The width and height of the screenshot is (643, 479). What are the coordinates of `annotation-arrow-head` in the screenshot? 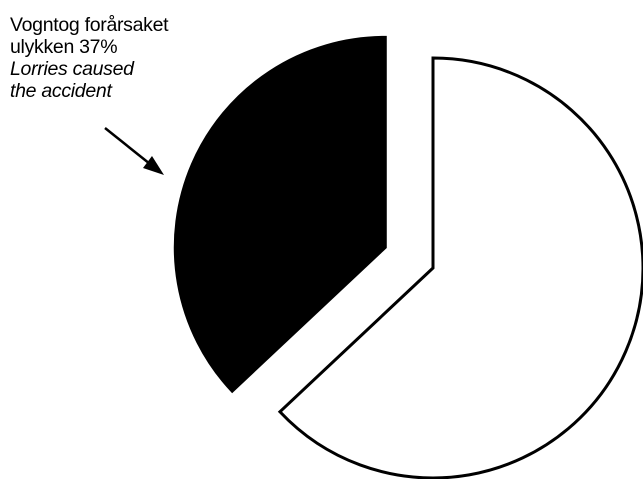 It's located at (153, 165).